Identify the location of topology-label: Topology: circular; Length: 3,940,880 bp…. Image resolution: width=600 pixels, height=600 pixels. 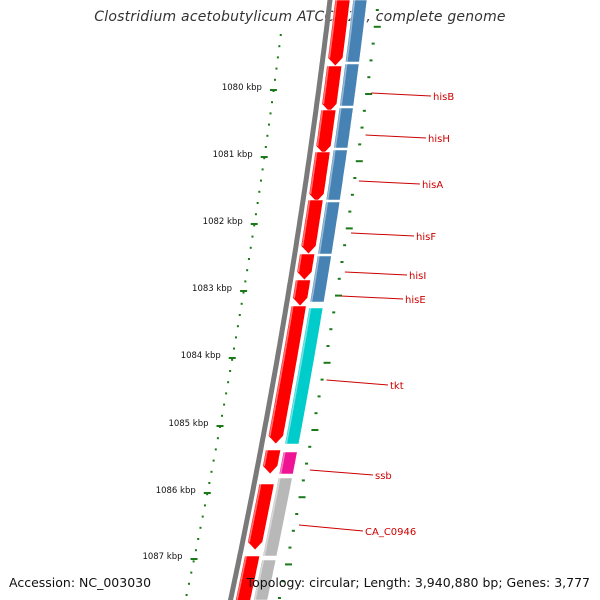
(418, 582).